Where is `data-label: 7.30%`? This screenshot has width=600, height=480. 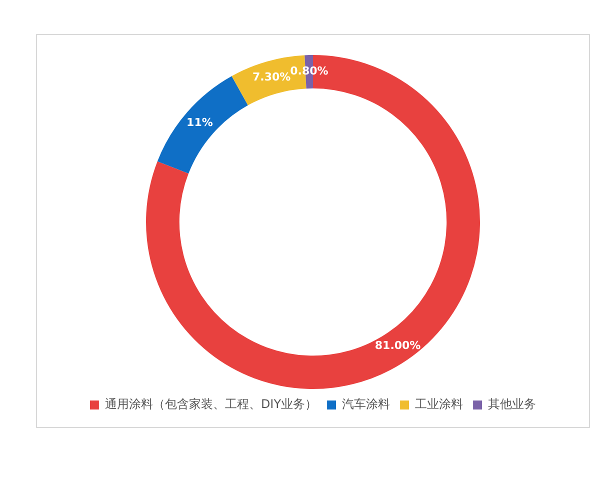 data-label: 7.30% is located at coordinates (271, 77).